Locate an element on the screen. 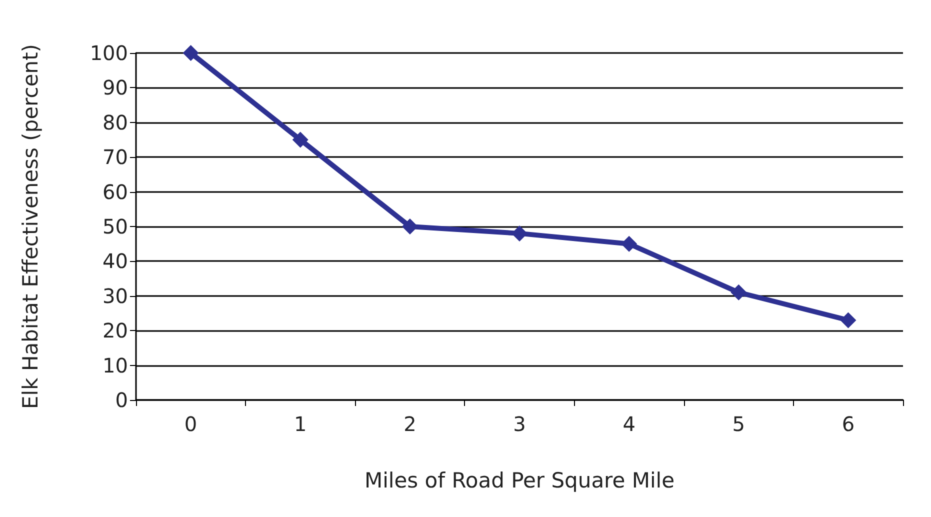  x-tick-label: 4 is located at coordinates (629, 424).